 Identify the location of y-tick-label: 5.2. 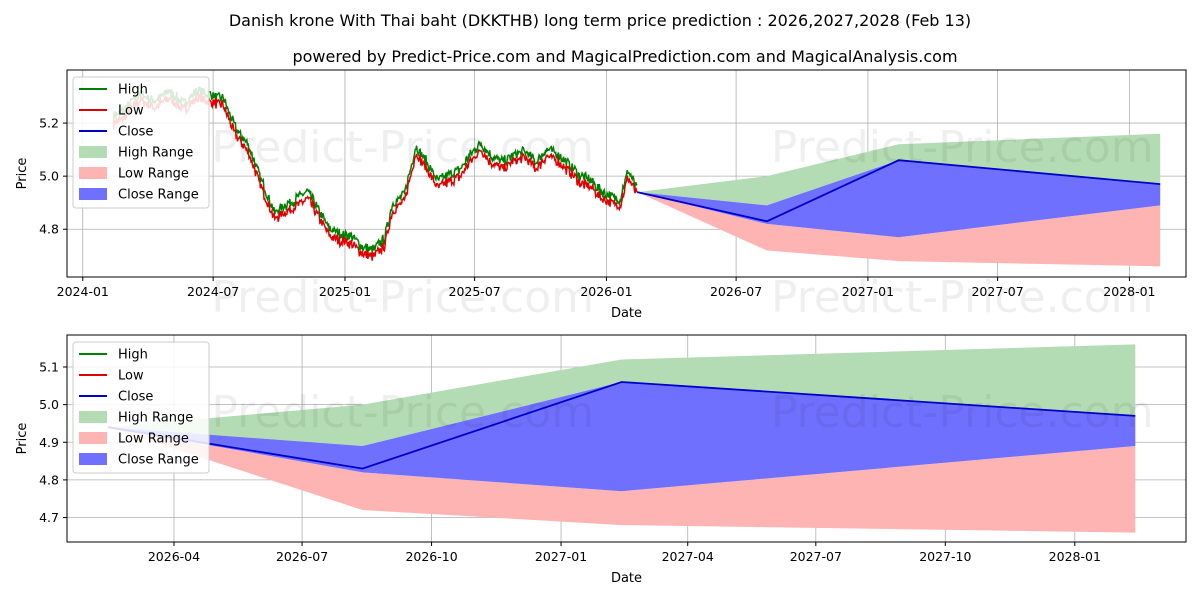
(49, 123).